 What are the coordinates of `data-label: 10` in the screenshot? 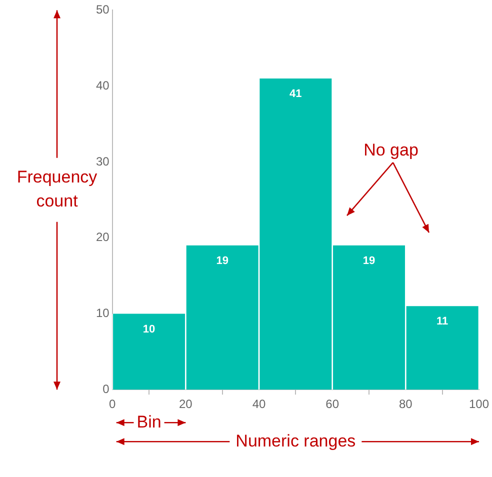 It's located at (149, 329).